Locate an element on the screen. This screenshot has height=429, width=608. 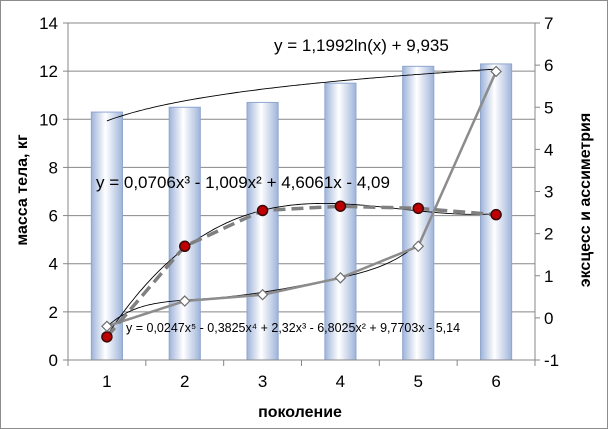
y2-tick-label: 7 is located at coordinates (548, 23).